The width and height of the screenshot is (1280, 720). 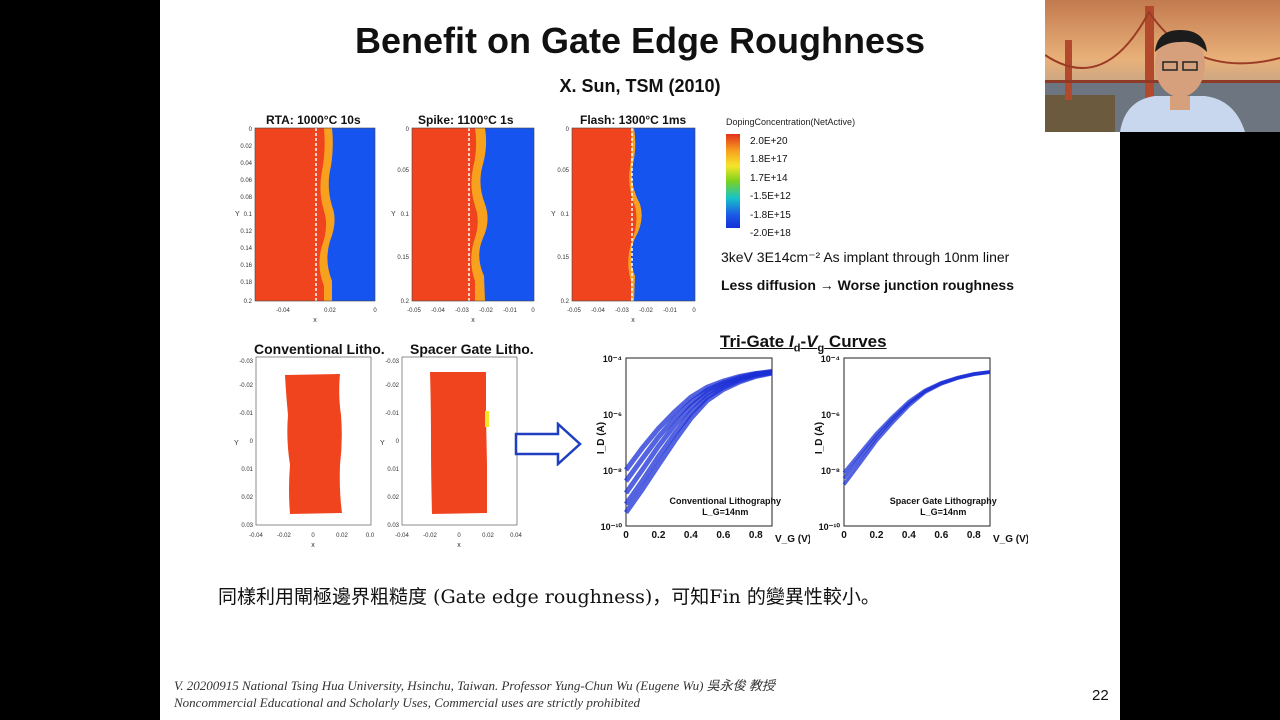 I want to click on legend-label: 1.8E+17, so click(x=769, y=160).